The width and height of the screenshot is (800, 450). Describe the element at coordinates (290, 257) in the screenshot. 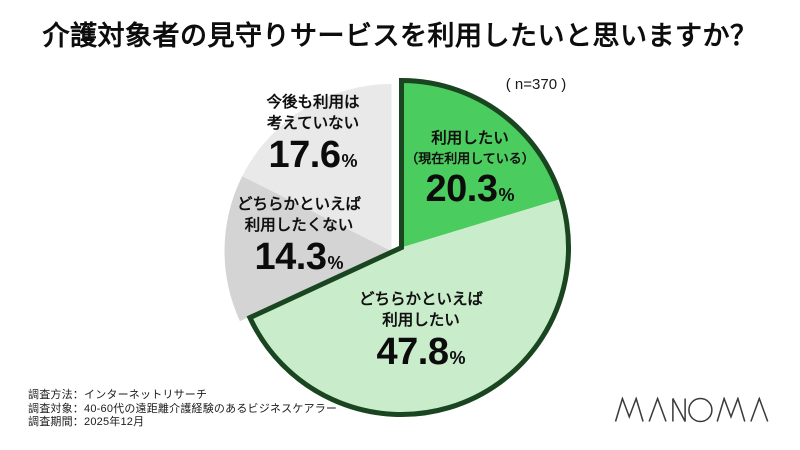

I see `percent-value: 14.3` at that location.